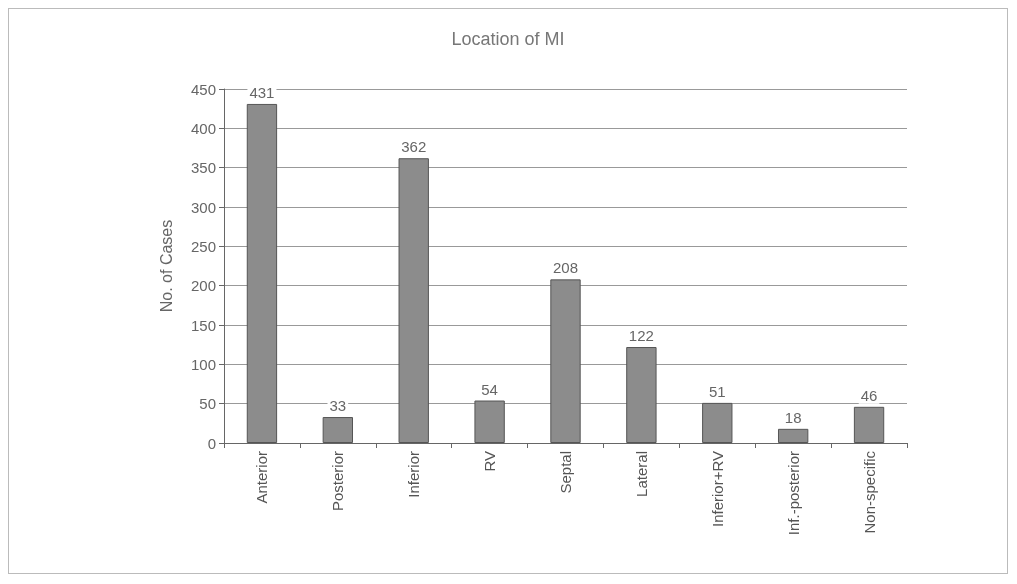  Describe the element at coordinates (203, 286) in the screenshot. I see `y-tick-label: 200` at that location.